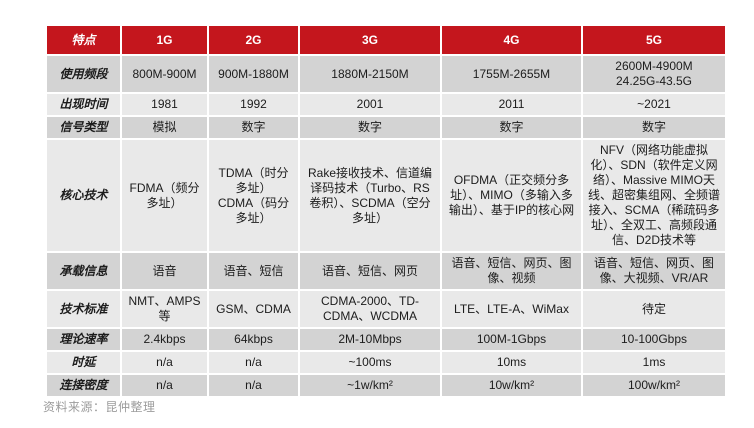 The image size is (754, 428). I want to click on cell-carried-information-5g: 语音、短信、网页、图像、大视频、VR/AR, so click(654, 271).